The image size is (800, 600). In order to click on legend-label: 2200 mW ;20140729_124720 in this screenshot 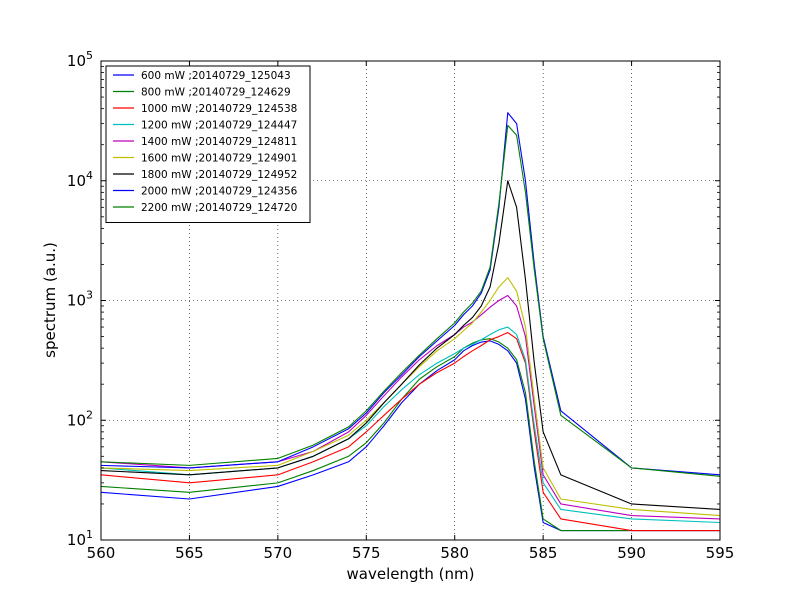, I will do `click(219, 208)`.